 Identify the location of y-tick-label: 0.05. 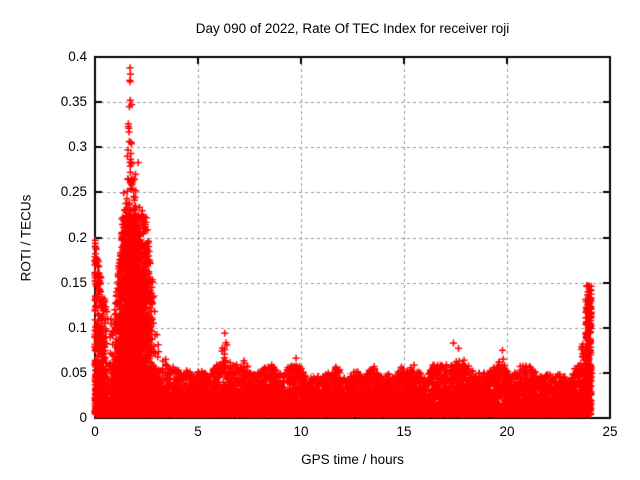
(73, 372).